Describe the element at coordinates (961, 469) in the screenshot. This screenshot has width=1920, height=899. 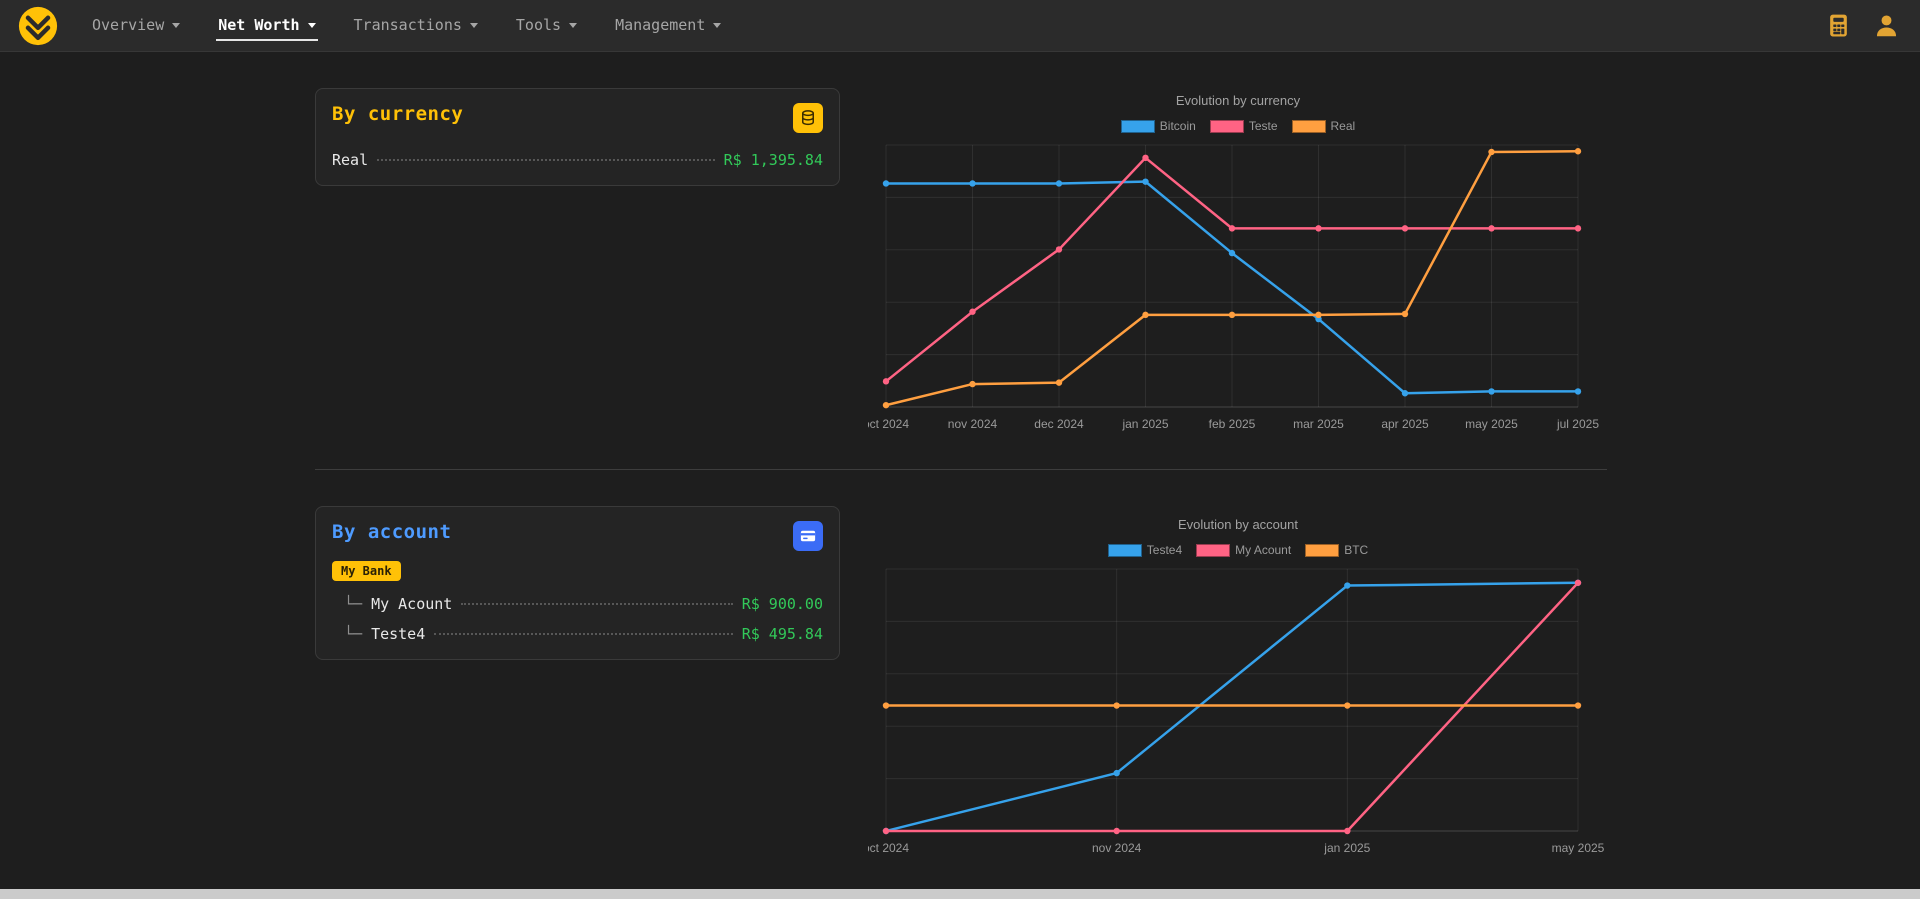
I see `section-divider` at that location.